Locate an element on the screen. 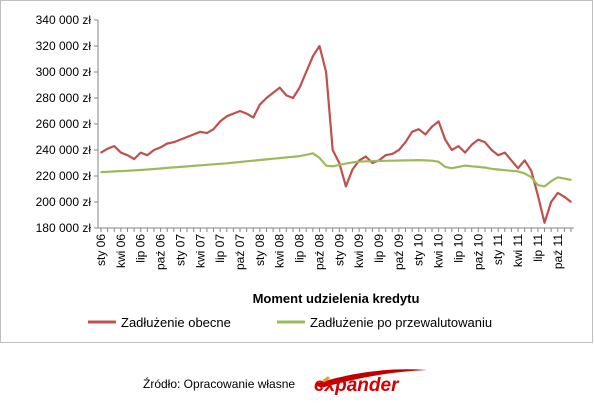 The image size is (594, 414). y-tick-label: 180 000 zł is located at coordinates (64, 228).